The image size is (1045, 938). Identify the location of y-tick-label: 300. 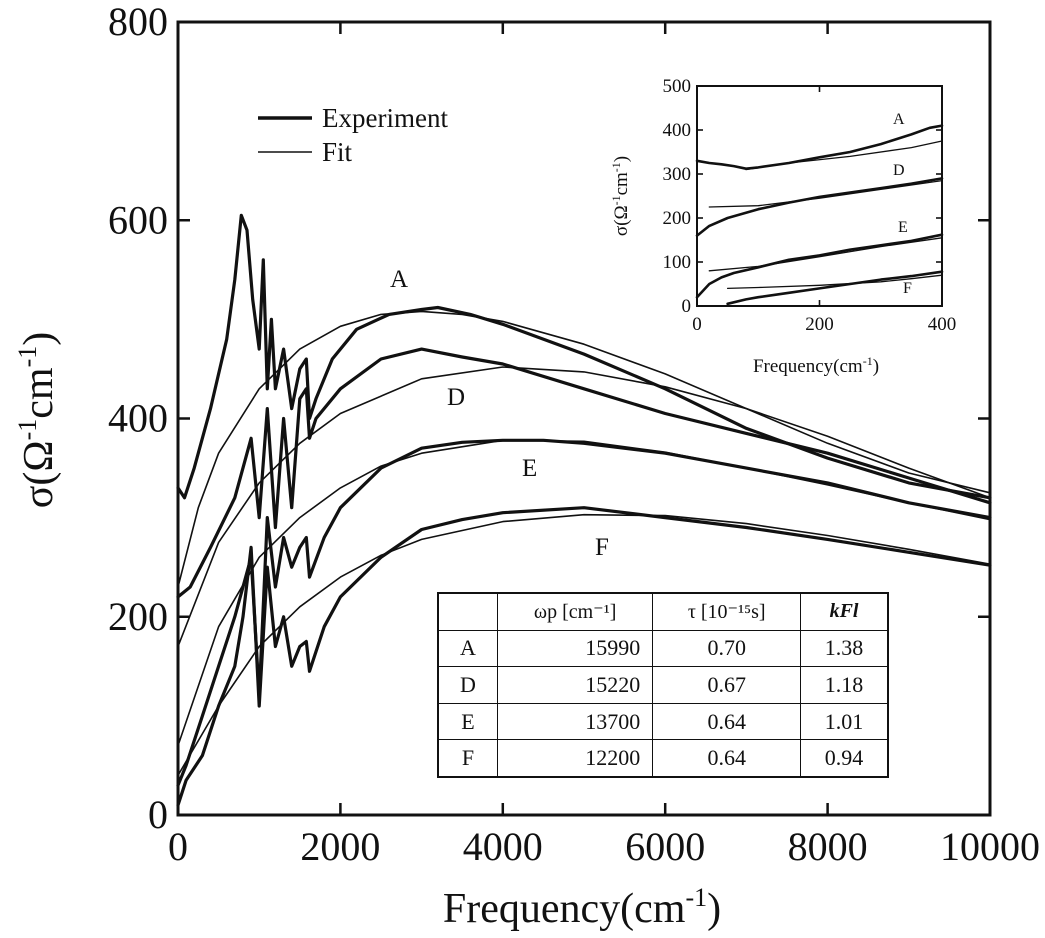
(677, 174).